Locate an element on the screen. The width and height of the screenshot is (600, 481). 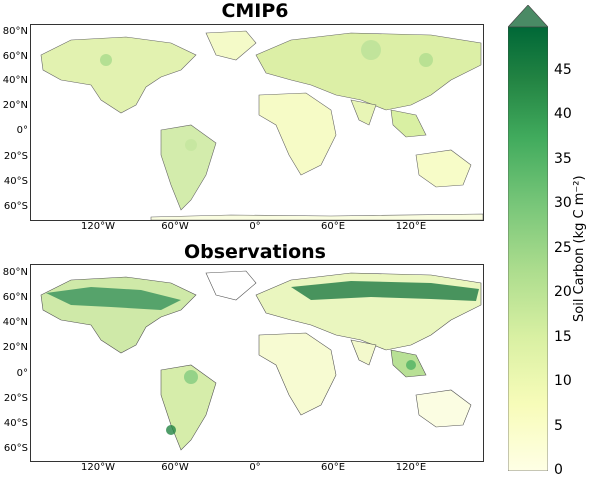
map-title-cmip6: CMIP6 is located at coordinates (255, 11).